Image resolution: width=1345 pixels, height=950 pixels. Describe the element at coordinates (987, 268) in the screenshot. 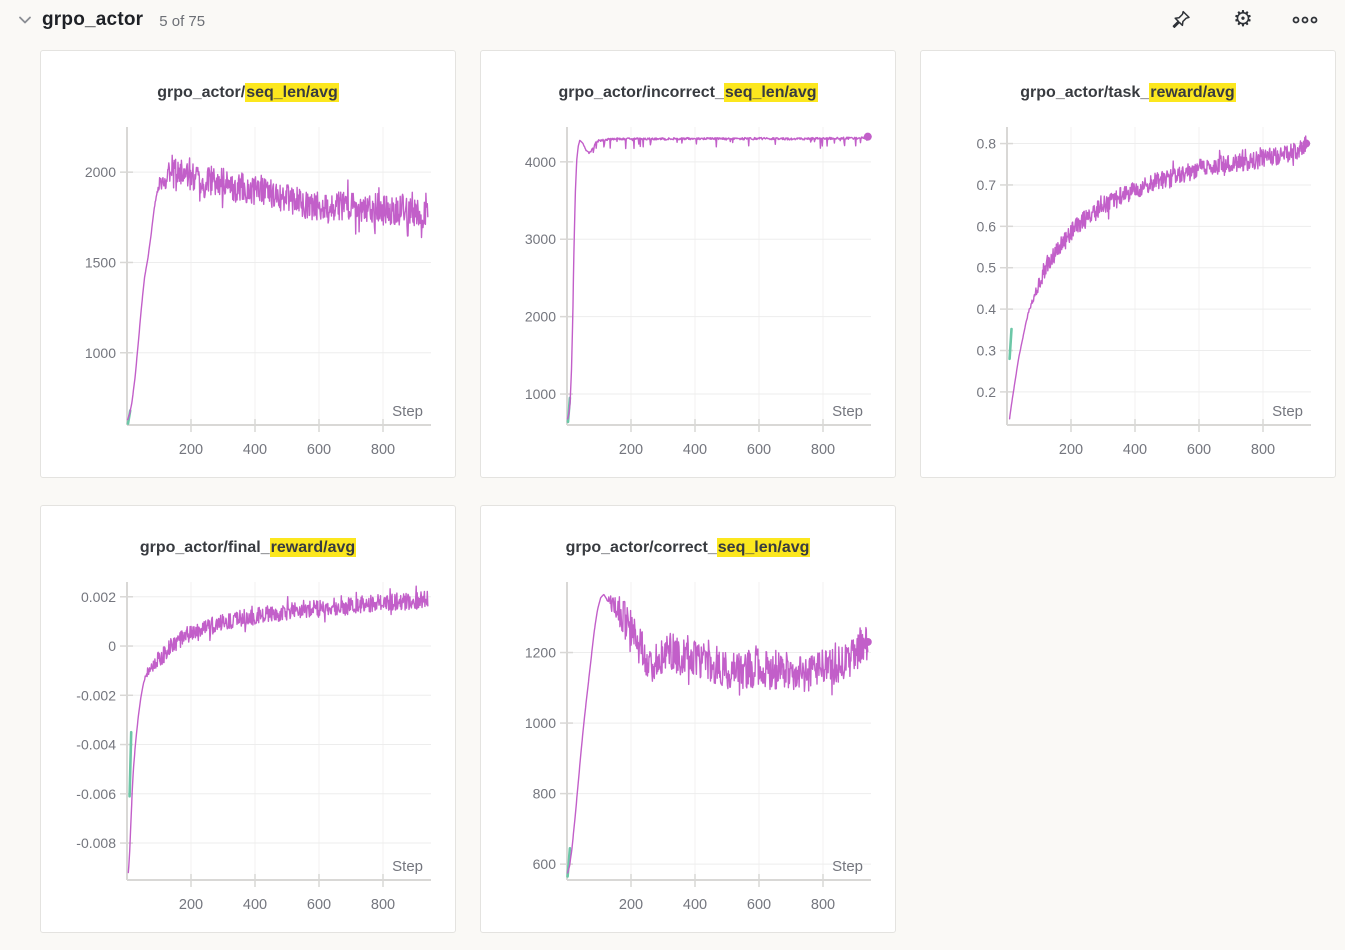

I see `y-tick-label: 0.5` at that location.